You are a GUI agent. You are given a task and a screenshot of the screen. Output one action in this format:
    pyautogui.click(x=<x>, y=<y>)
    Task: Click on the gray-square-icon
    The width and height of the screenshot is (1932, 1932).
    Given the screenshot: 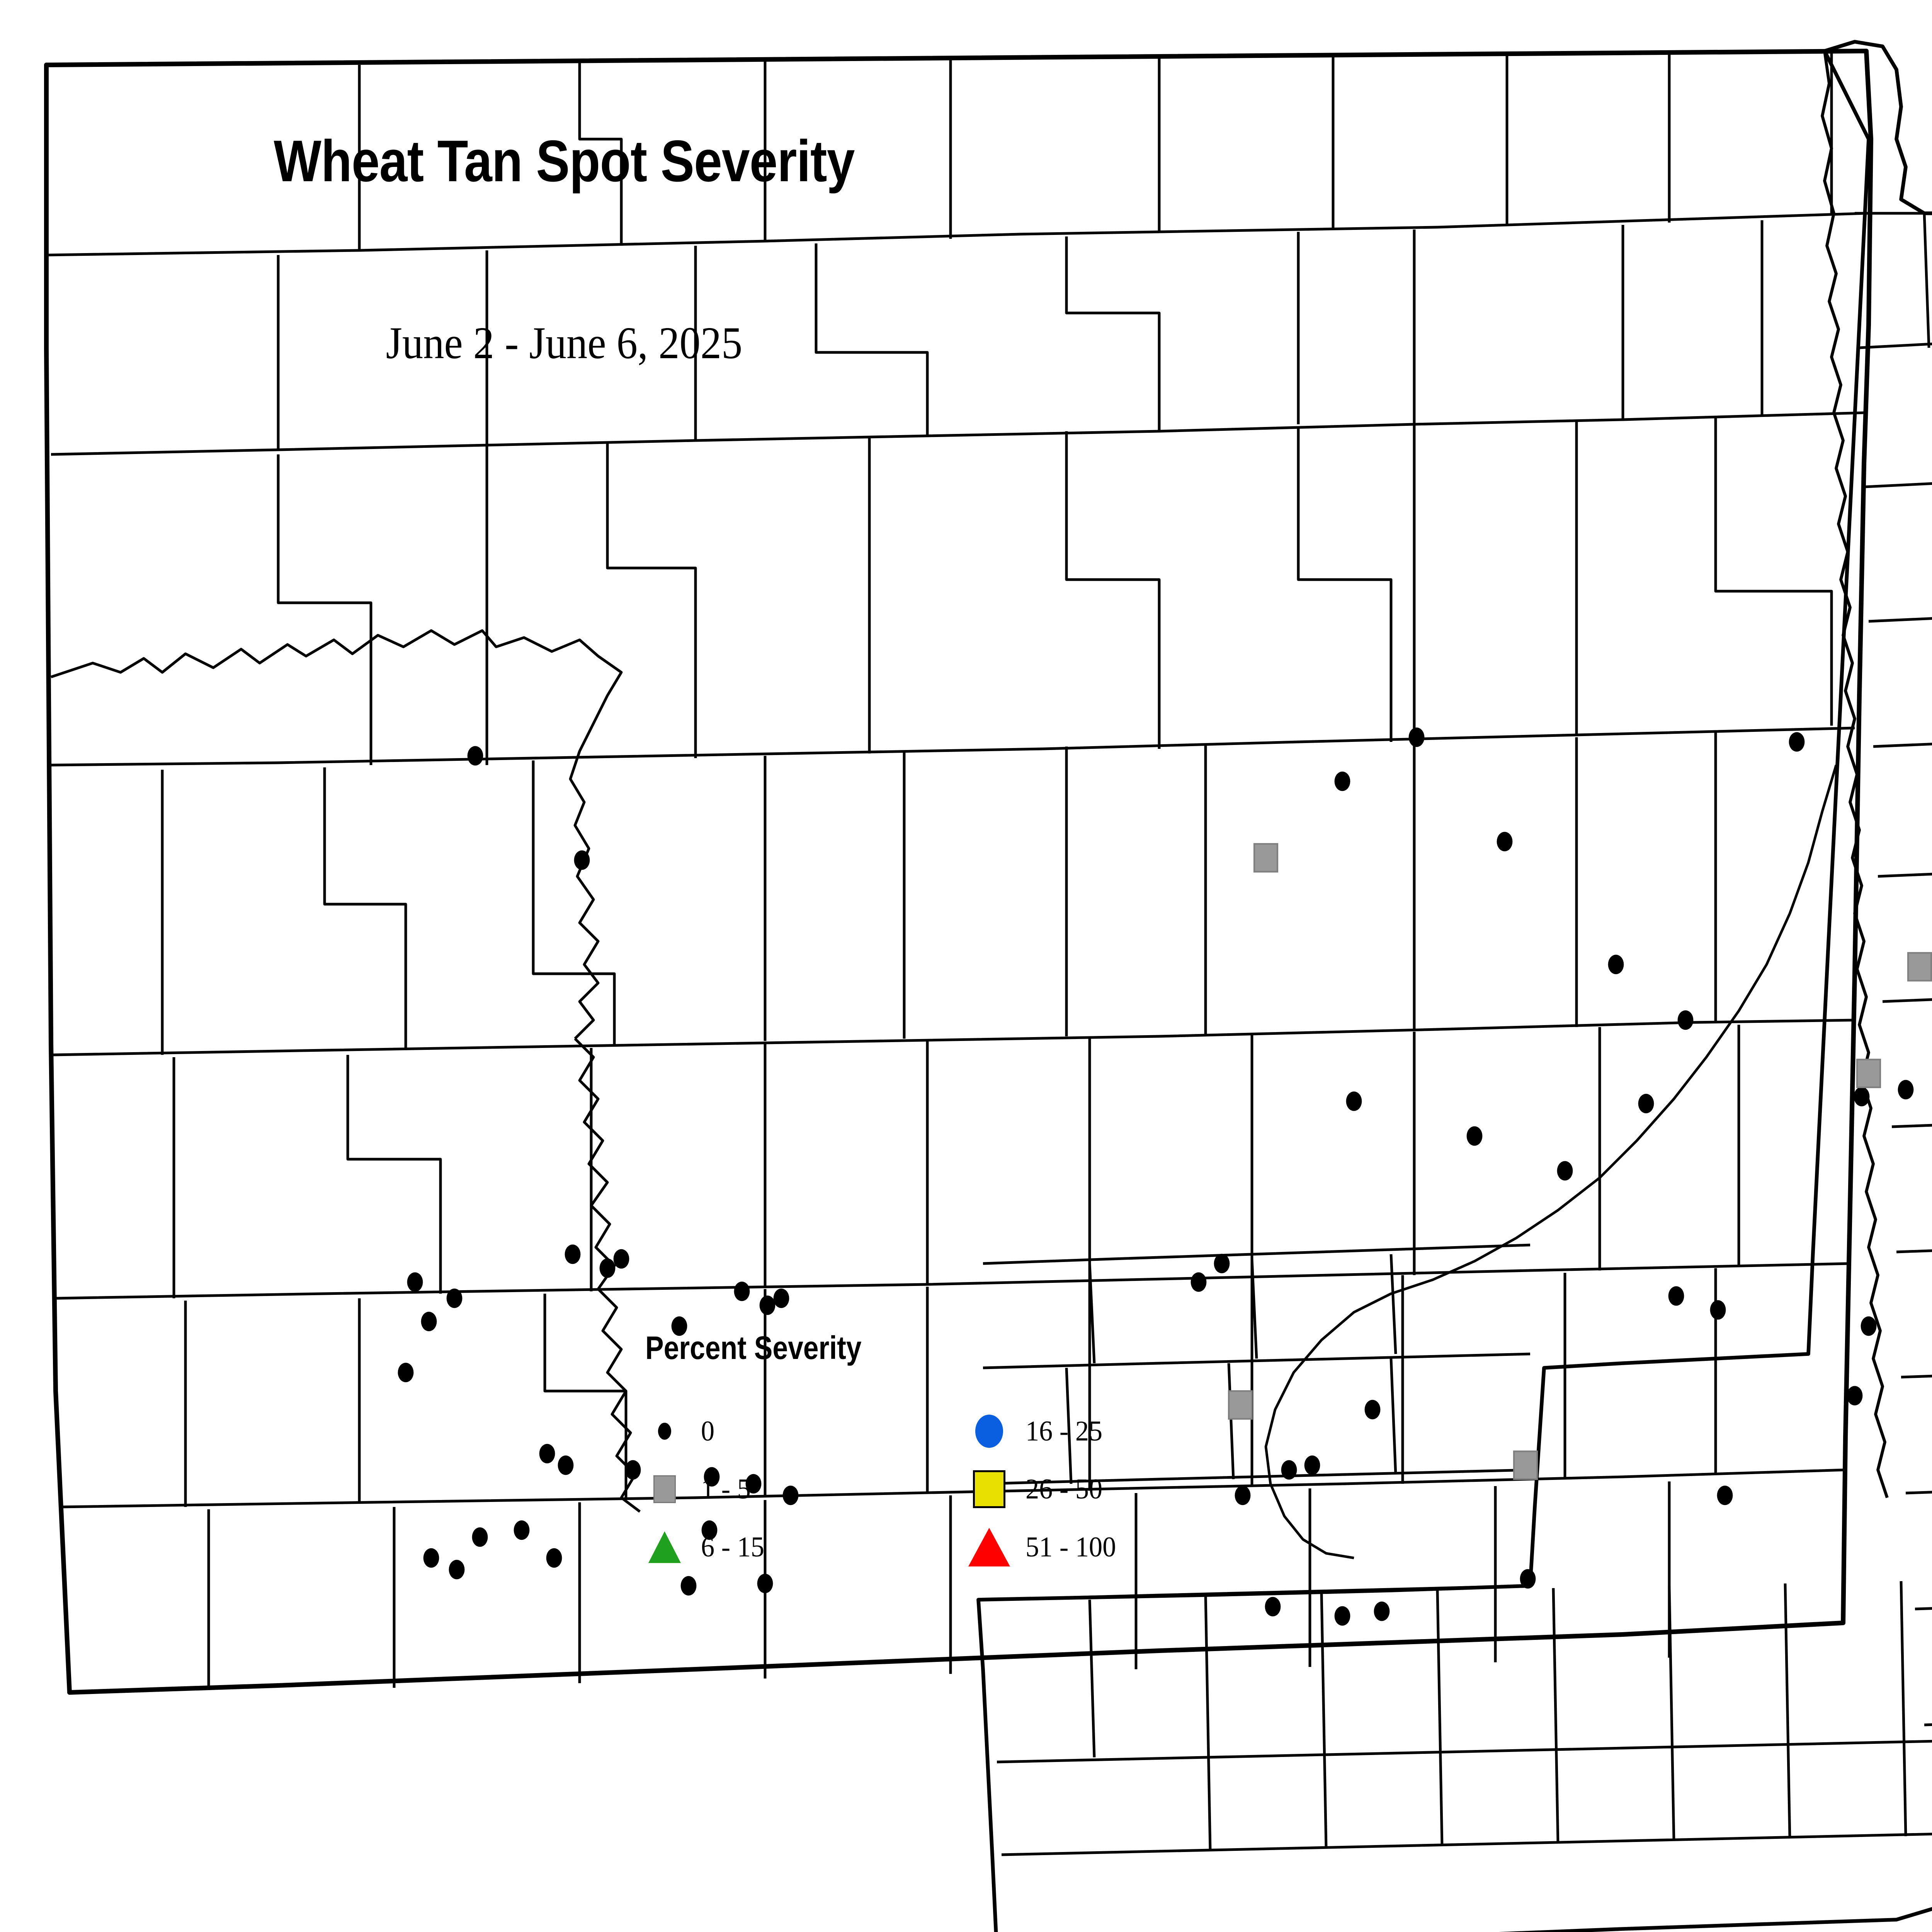 What is the action you would take?
    pyautogui.click(x=664, y=1489)
    